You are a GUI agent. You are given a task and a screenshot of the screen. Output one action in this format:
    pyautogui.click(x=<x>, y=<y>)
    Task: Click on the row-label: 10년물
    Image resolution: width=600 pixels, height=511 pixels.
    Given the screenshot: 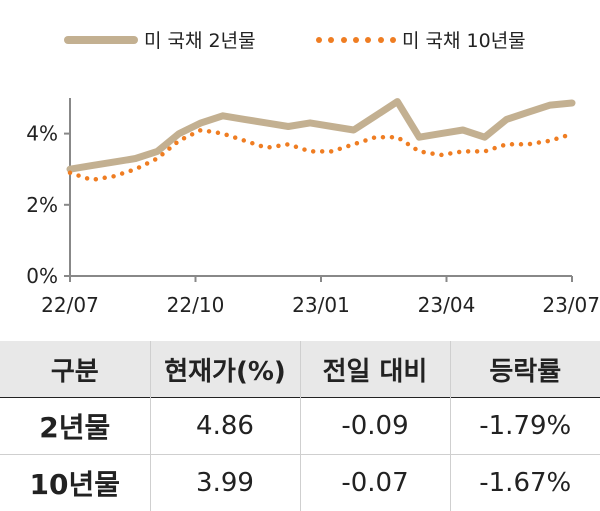 What is the action you would take?
    pyautogui.click(x=75, y=483)
    